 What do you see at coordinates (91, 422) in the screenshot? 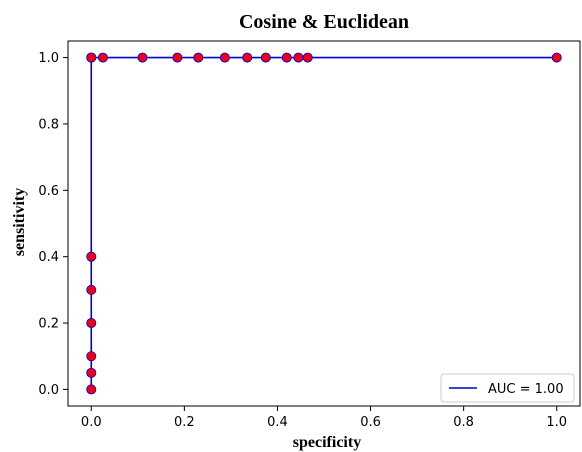
I see `x-tick-label: 0.0` at bounding box center [91, 422].